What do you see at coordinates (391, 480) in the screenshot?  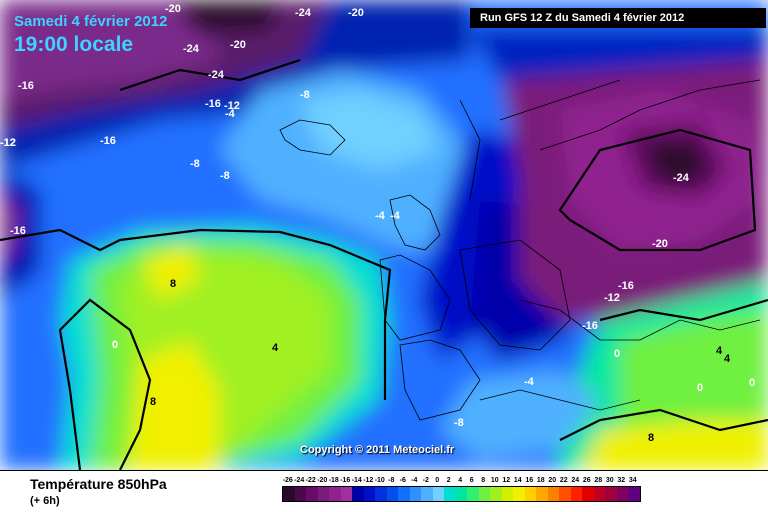 I see `scale-label: -8` at bounding box center [391, 480].